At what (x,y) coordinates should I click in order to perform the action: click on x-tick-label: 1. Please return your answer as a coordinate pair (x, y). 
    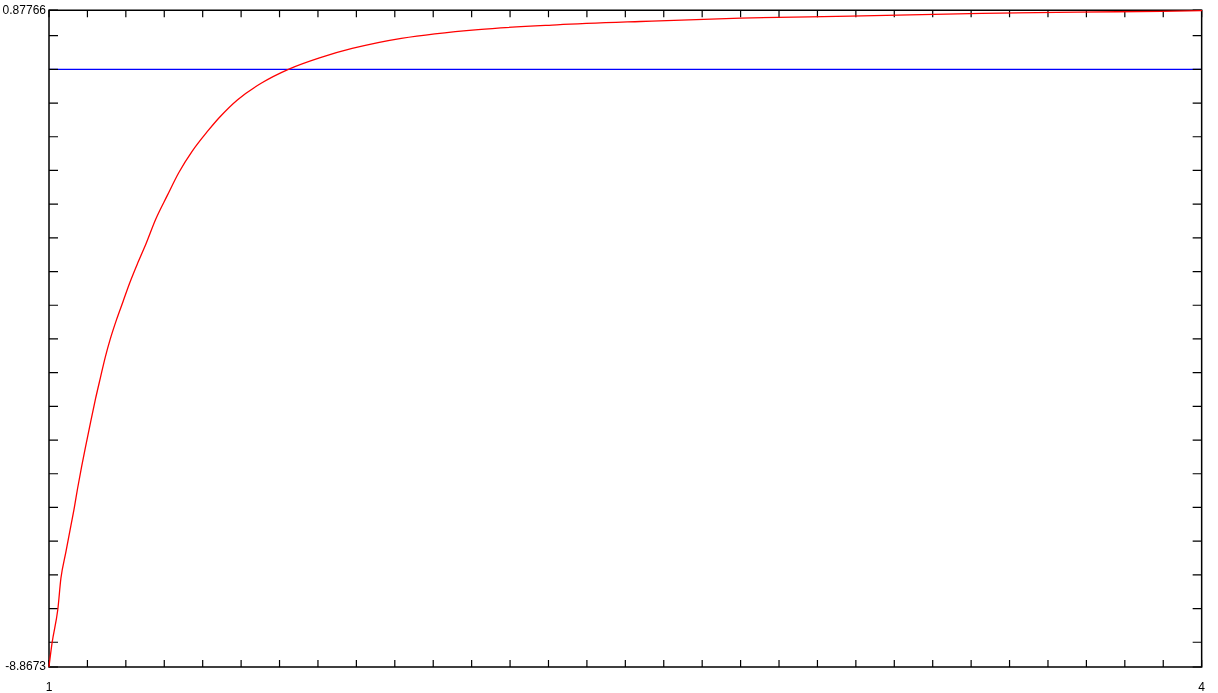
    Looking at the image, I should click on (49, 686).